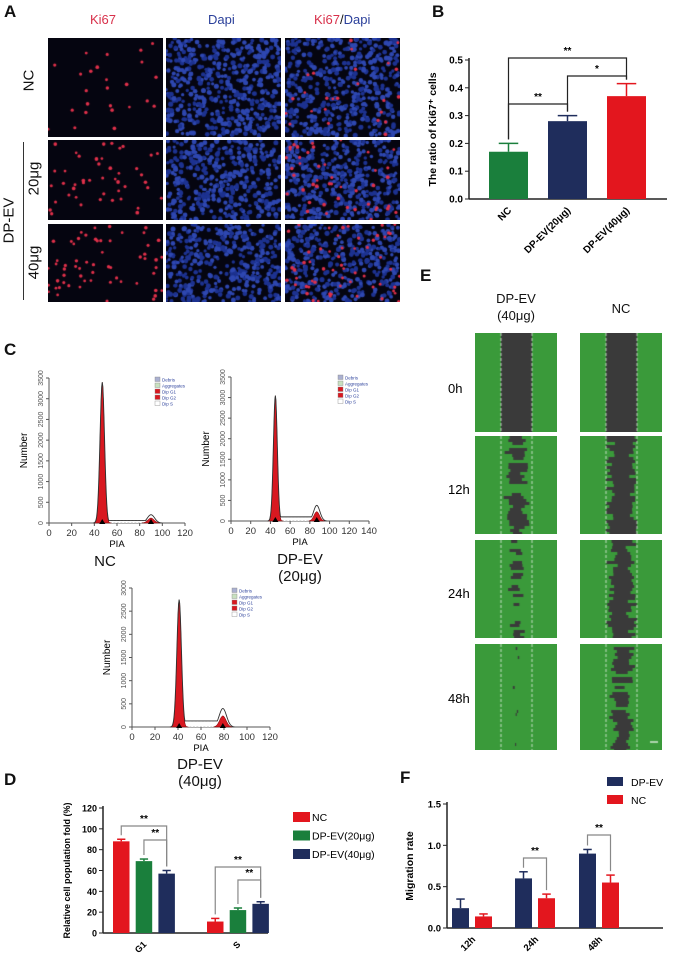  I want to click on histogram-title-20ug: DP-EV (20μg), so click(300, 568).